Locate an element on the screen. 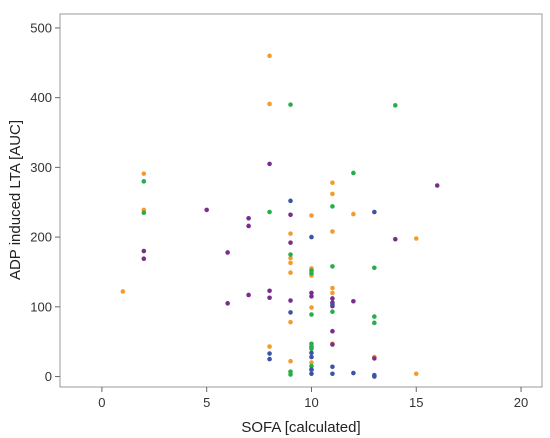  x-tick-label: 0 is located at coordinates (101, 402).